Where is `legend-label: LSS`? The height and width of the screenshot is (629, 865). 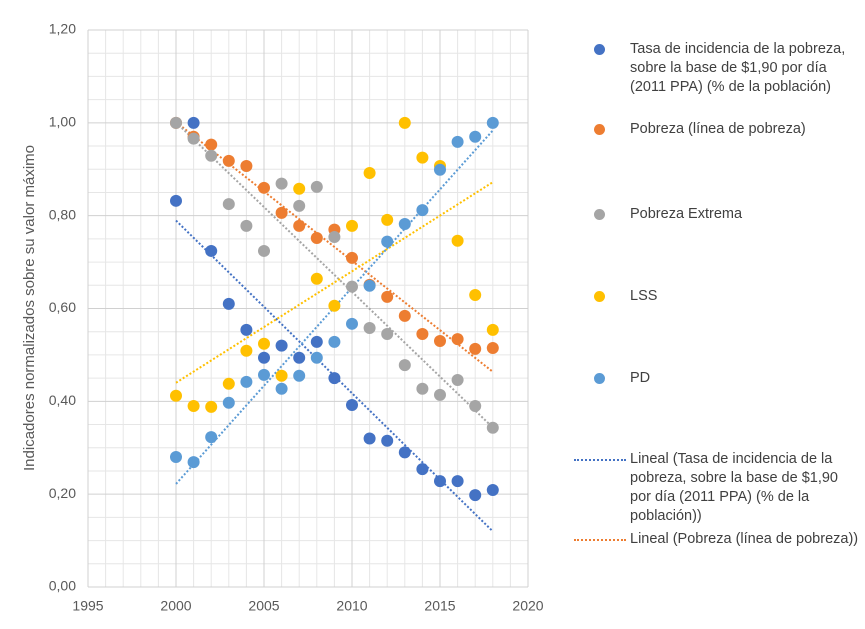 legend-label: LSS is located at coordinates (644, 296).